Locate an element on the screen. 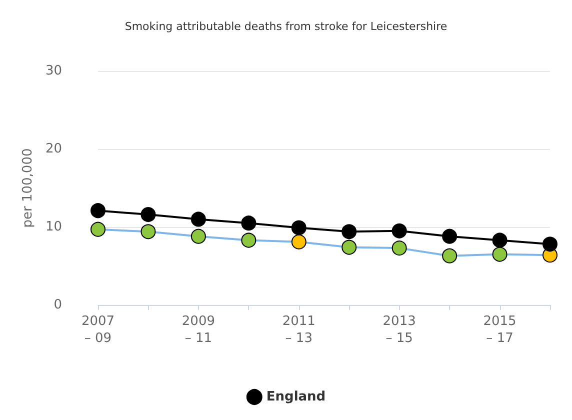 Image resolution: width=572 pixels, height=420 pixels. chart-title: Smoking attributable deaths from stroke for Leicestershire is located at coordinates (286, 26).